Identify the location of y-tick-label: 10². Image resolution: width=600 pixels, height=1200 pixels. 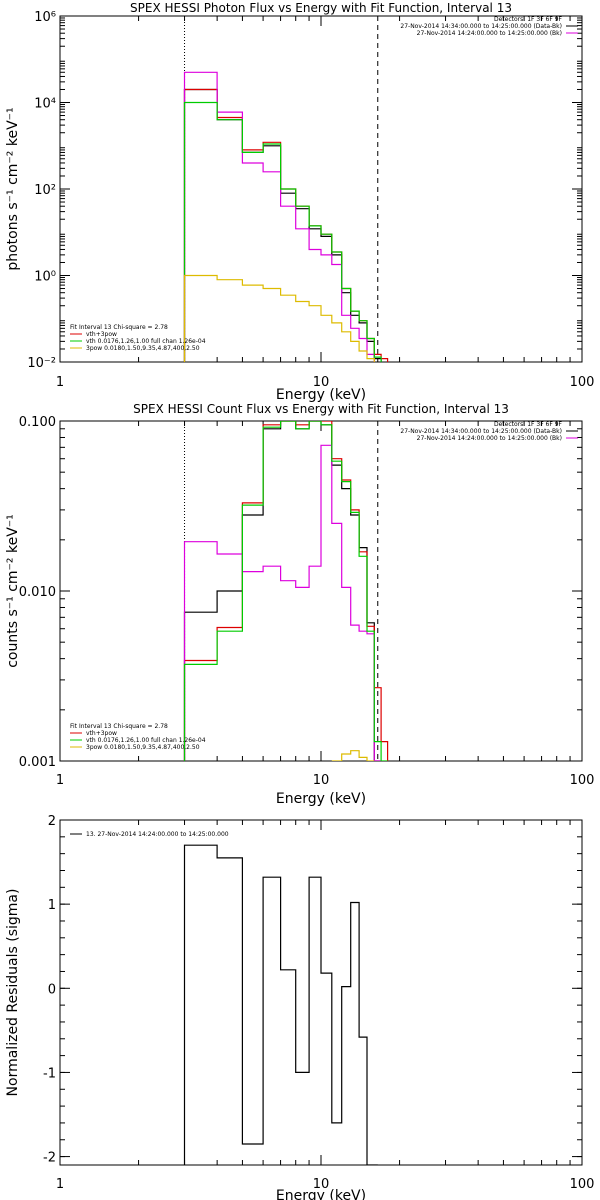
(45, 190).